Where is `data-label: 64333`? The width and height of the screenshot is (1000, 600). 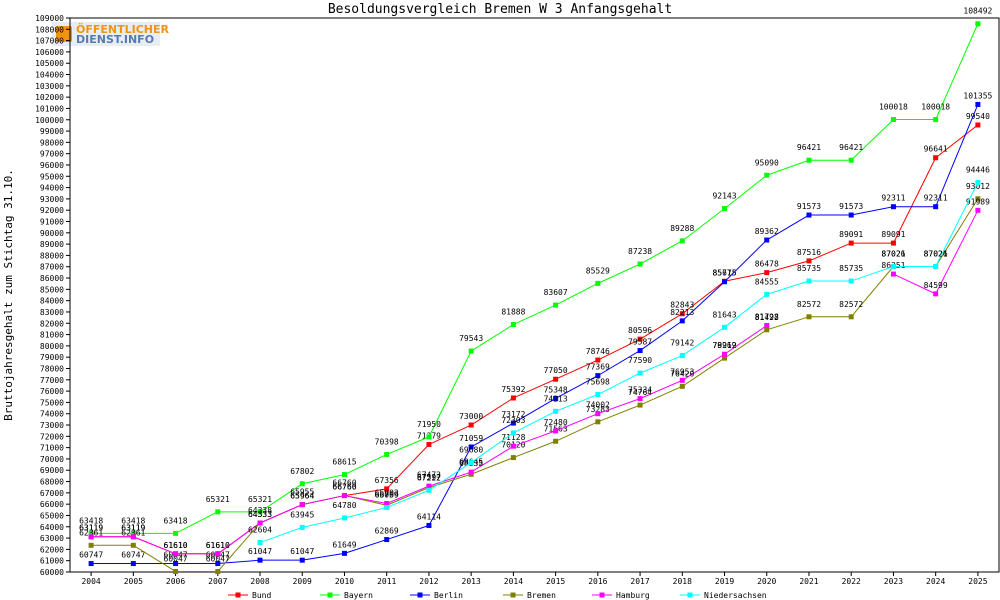 data-label: 64333 is located at coordinates (260, 514).